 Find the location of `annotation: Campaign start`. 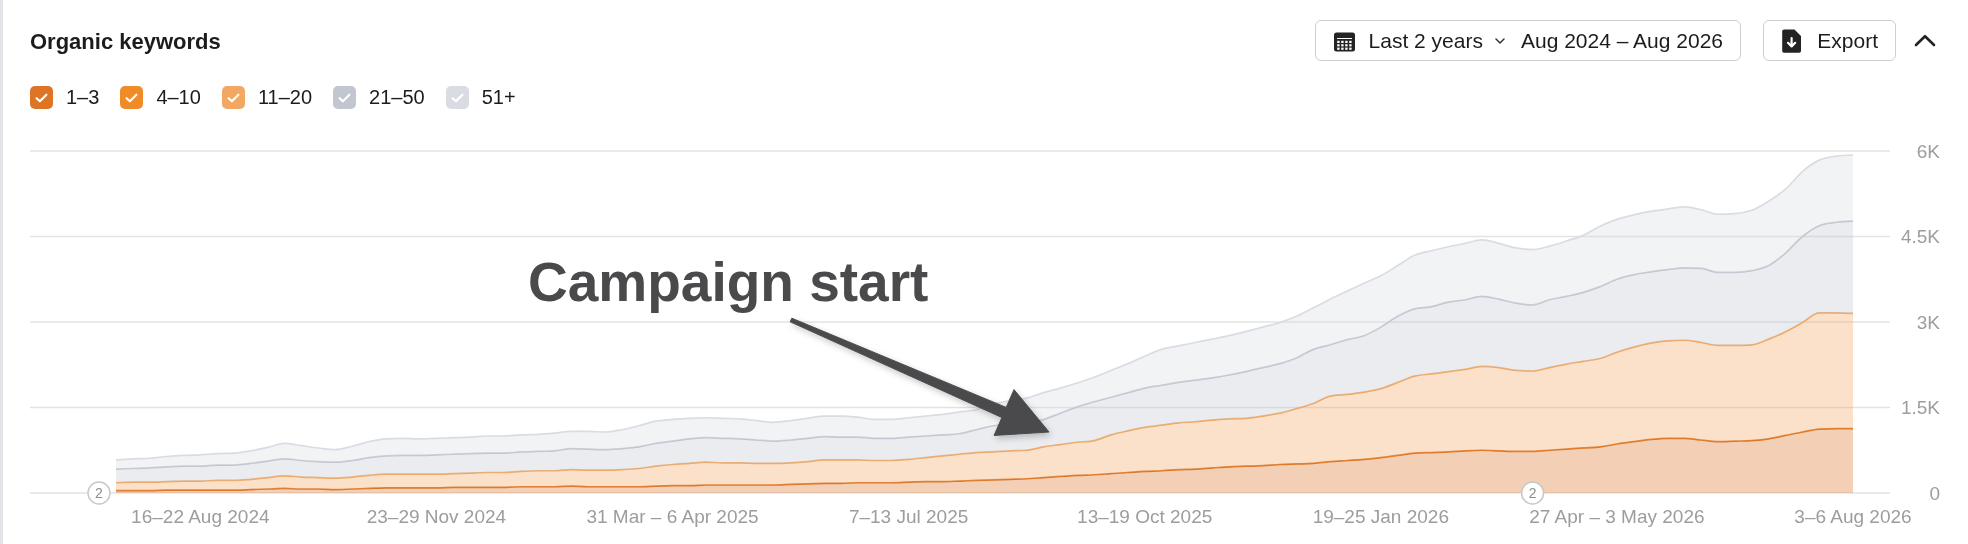

annotation: Campaign start is located at coordinates (728, 282).